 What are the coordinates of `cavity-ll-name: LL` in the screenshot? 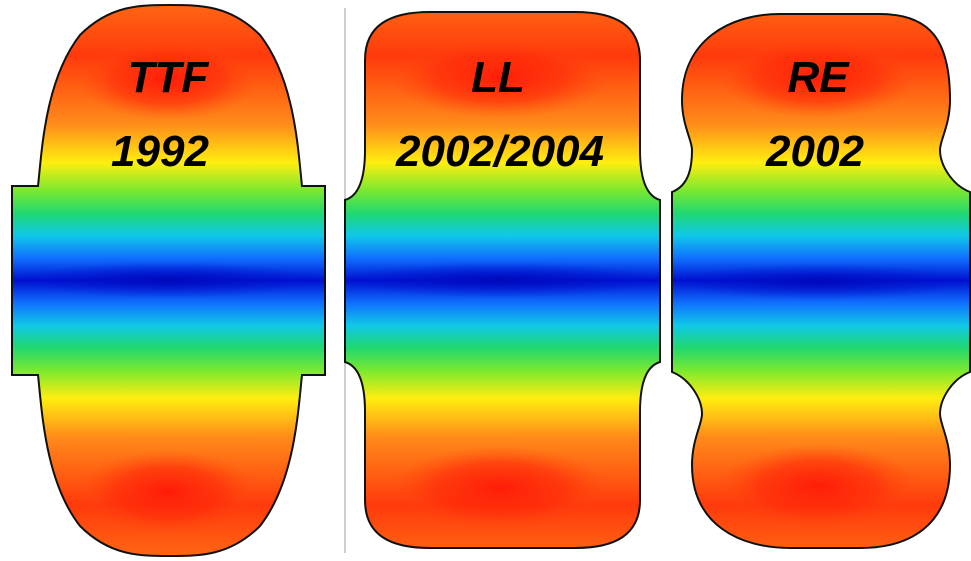 It's located at (498, 77).